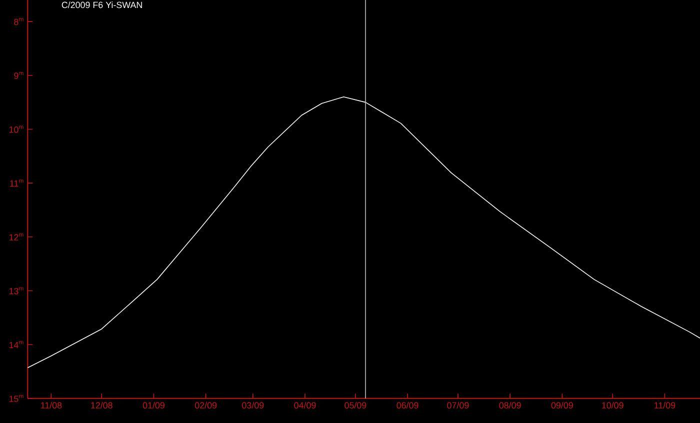  I want to click on x-tick-label: 03/09, so click(253, 405).